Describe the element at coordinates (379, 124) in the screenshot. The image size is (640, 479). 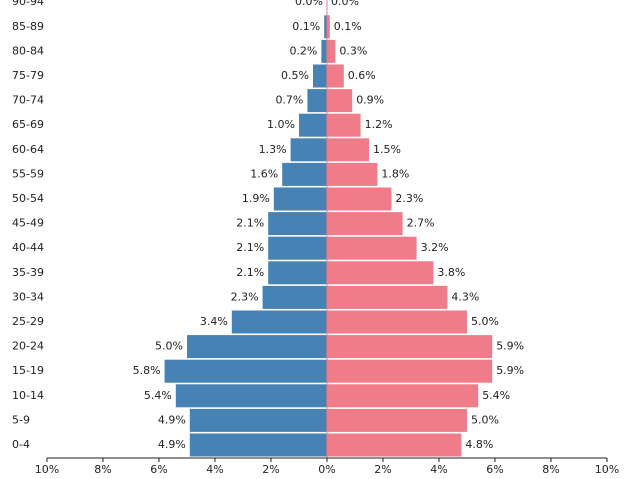
I see `value-label: 1.2%` at that location.